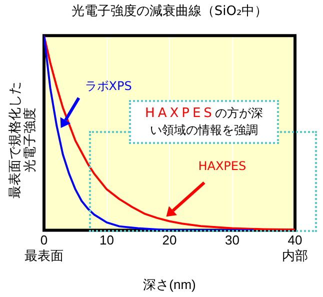 Image resolution: width=323 pixels, height=297 pixels. I want to click on x-tick-label: 0 最表面, so click(44, 248).